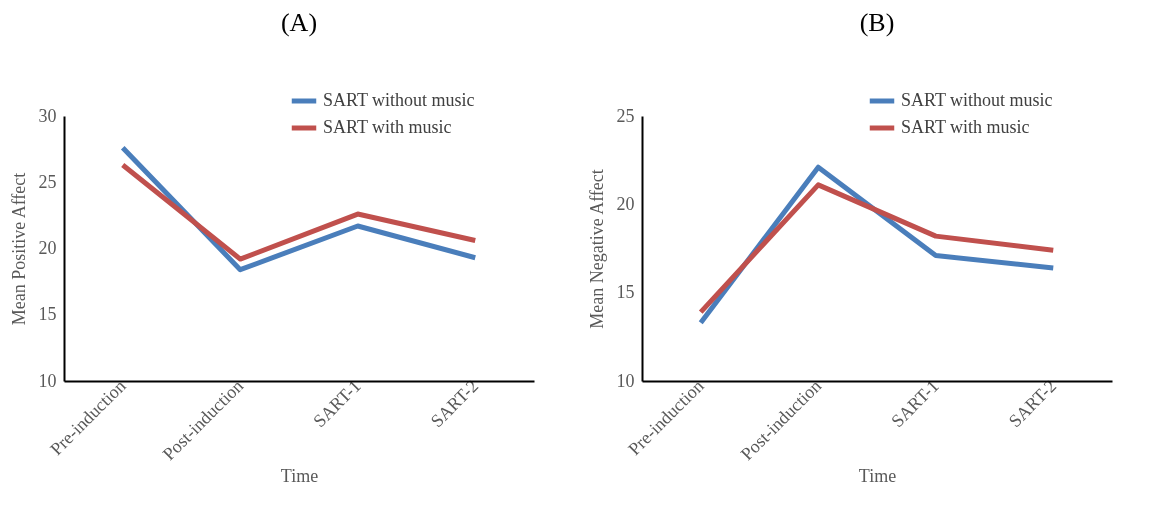 The image size is (1161, 512). What do you see at coordinates (18, 249) in the screenshot?
I see `y-axis-title: Mean Positive Affect` at bounding box center [18, 249].